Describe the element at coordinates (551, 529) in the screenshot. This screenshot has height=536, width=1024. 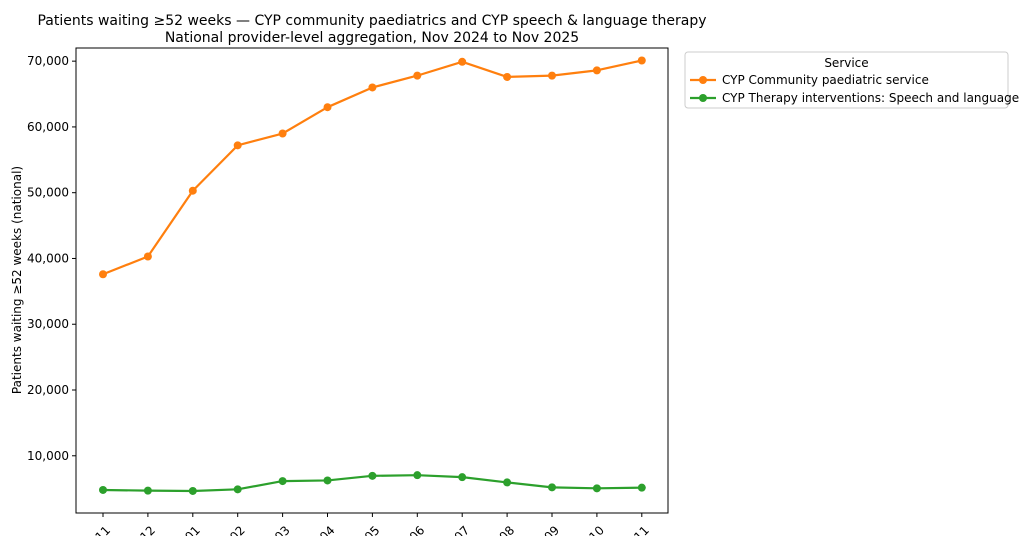
I see `x-tick-label: 09` at that location.